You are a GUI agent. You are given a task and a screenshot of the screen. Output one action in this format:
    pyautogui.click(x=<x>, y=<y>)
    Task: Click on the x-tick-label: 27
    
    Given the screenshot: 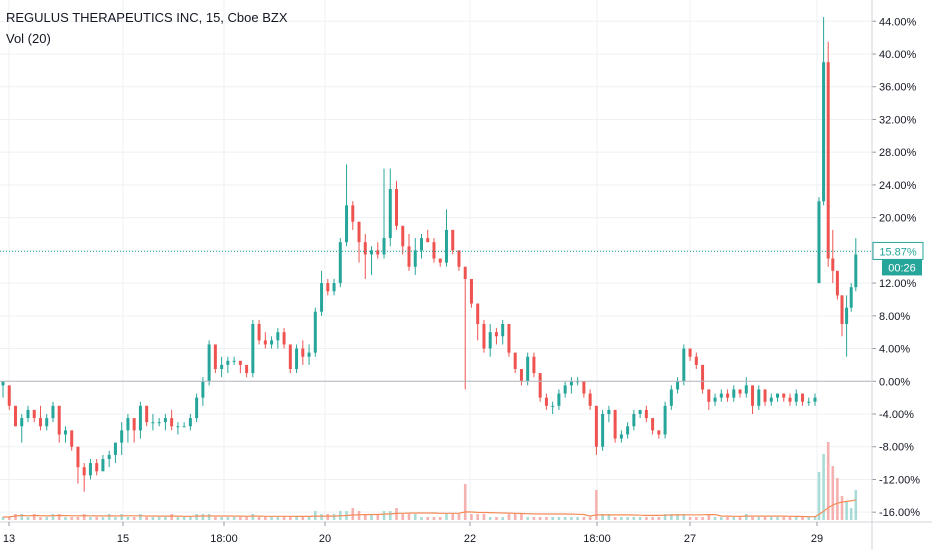 What is the action you would take?
    pyautogui.click(x=690, y=539)
    